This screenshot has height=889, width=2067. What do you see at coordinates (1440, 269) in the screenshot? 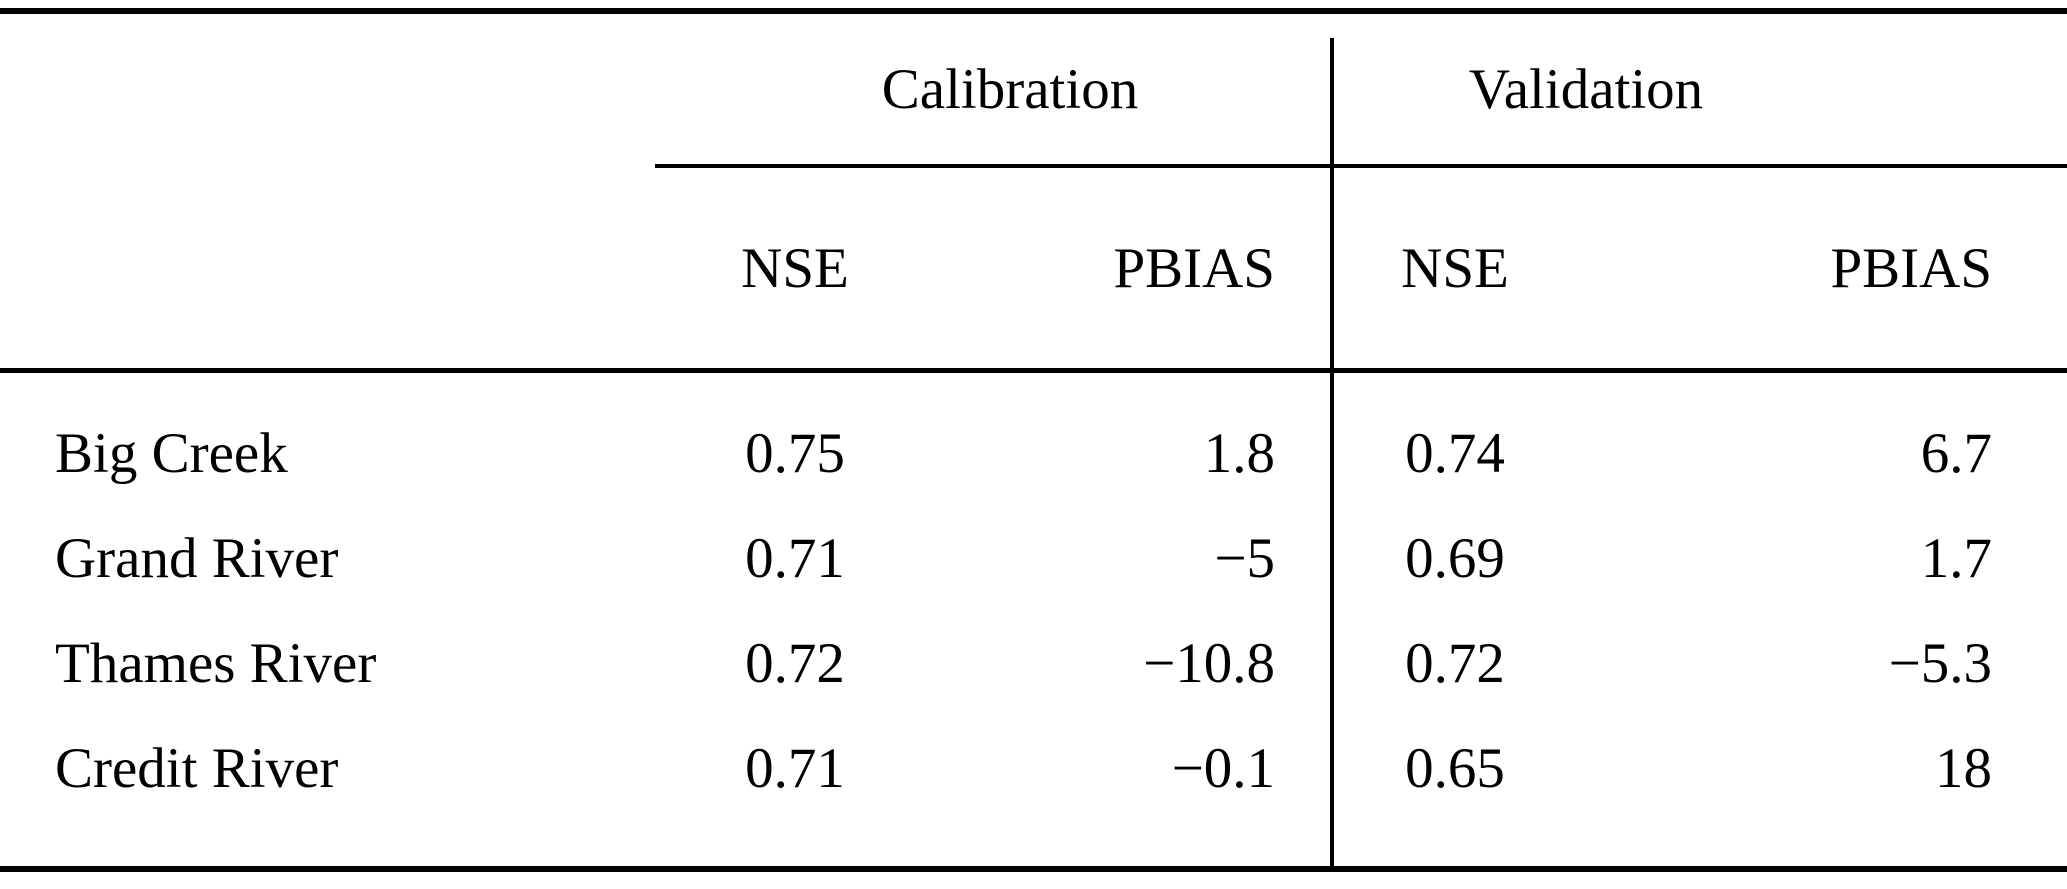
I see `col-header-validation-nse: NSE` at bounding box center [1440, 269].